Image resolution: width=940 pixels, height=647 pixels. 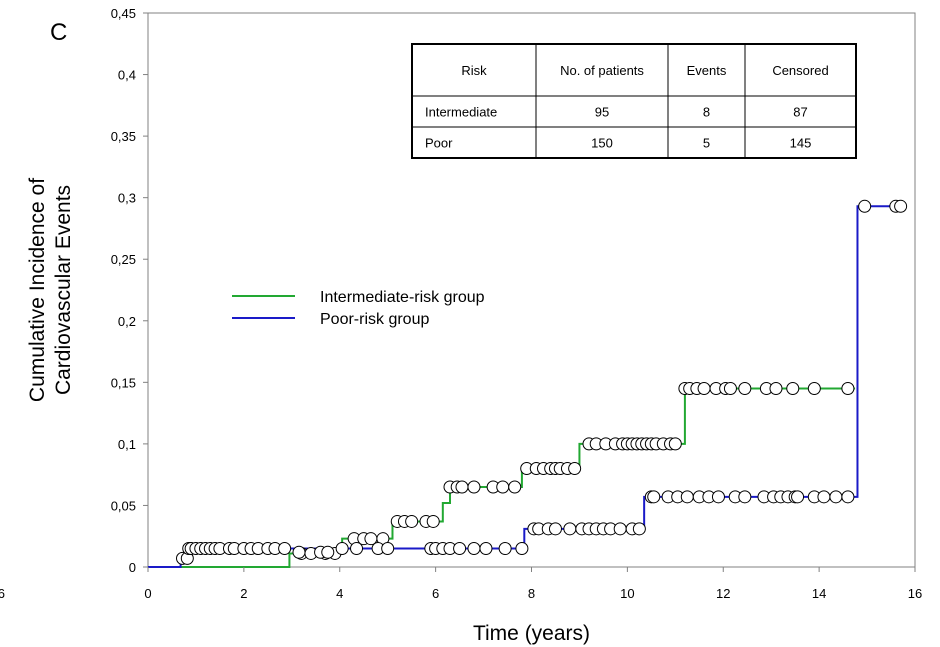 I want to click on table-border, so click(x=634, y=101).